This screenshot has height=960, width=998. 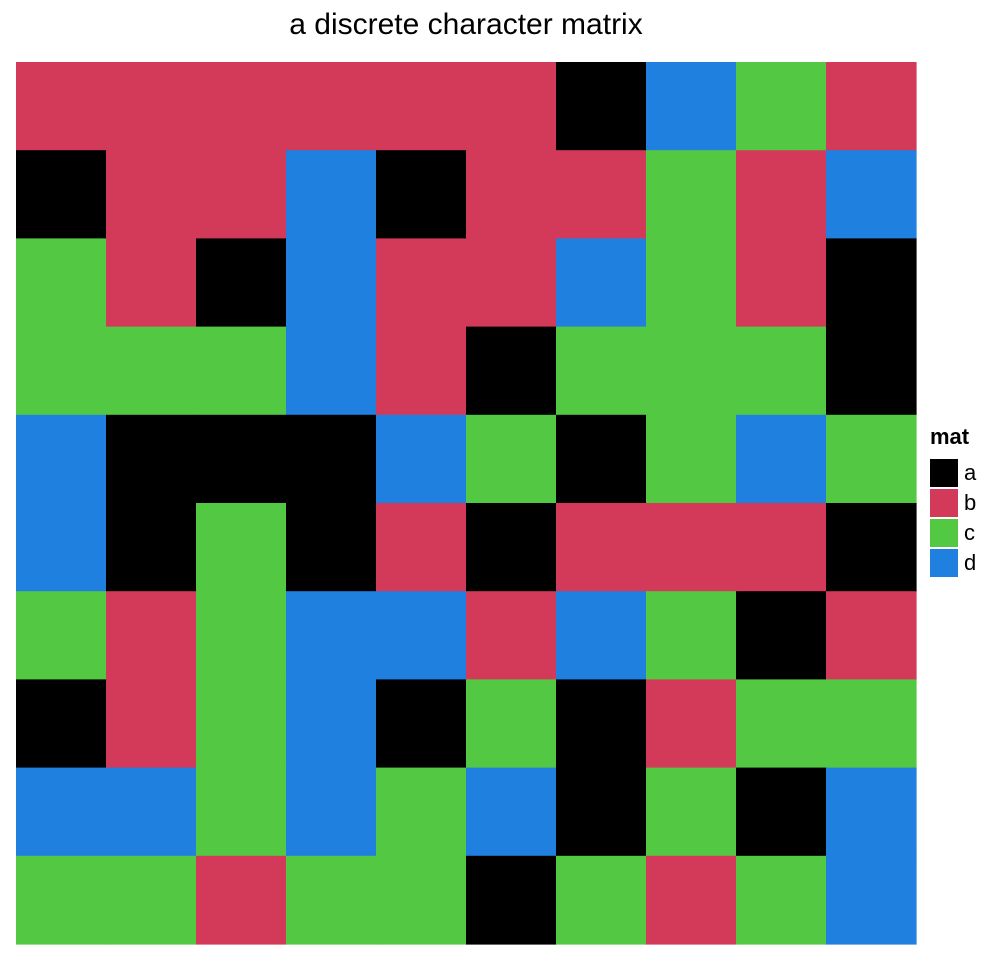 I want to click on heatmap-cell-r0-c4, so click(x=421, y=106).